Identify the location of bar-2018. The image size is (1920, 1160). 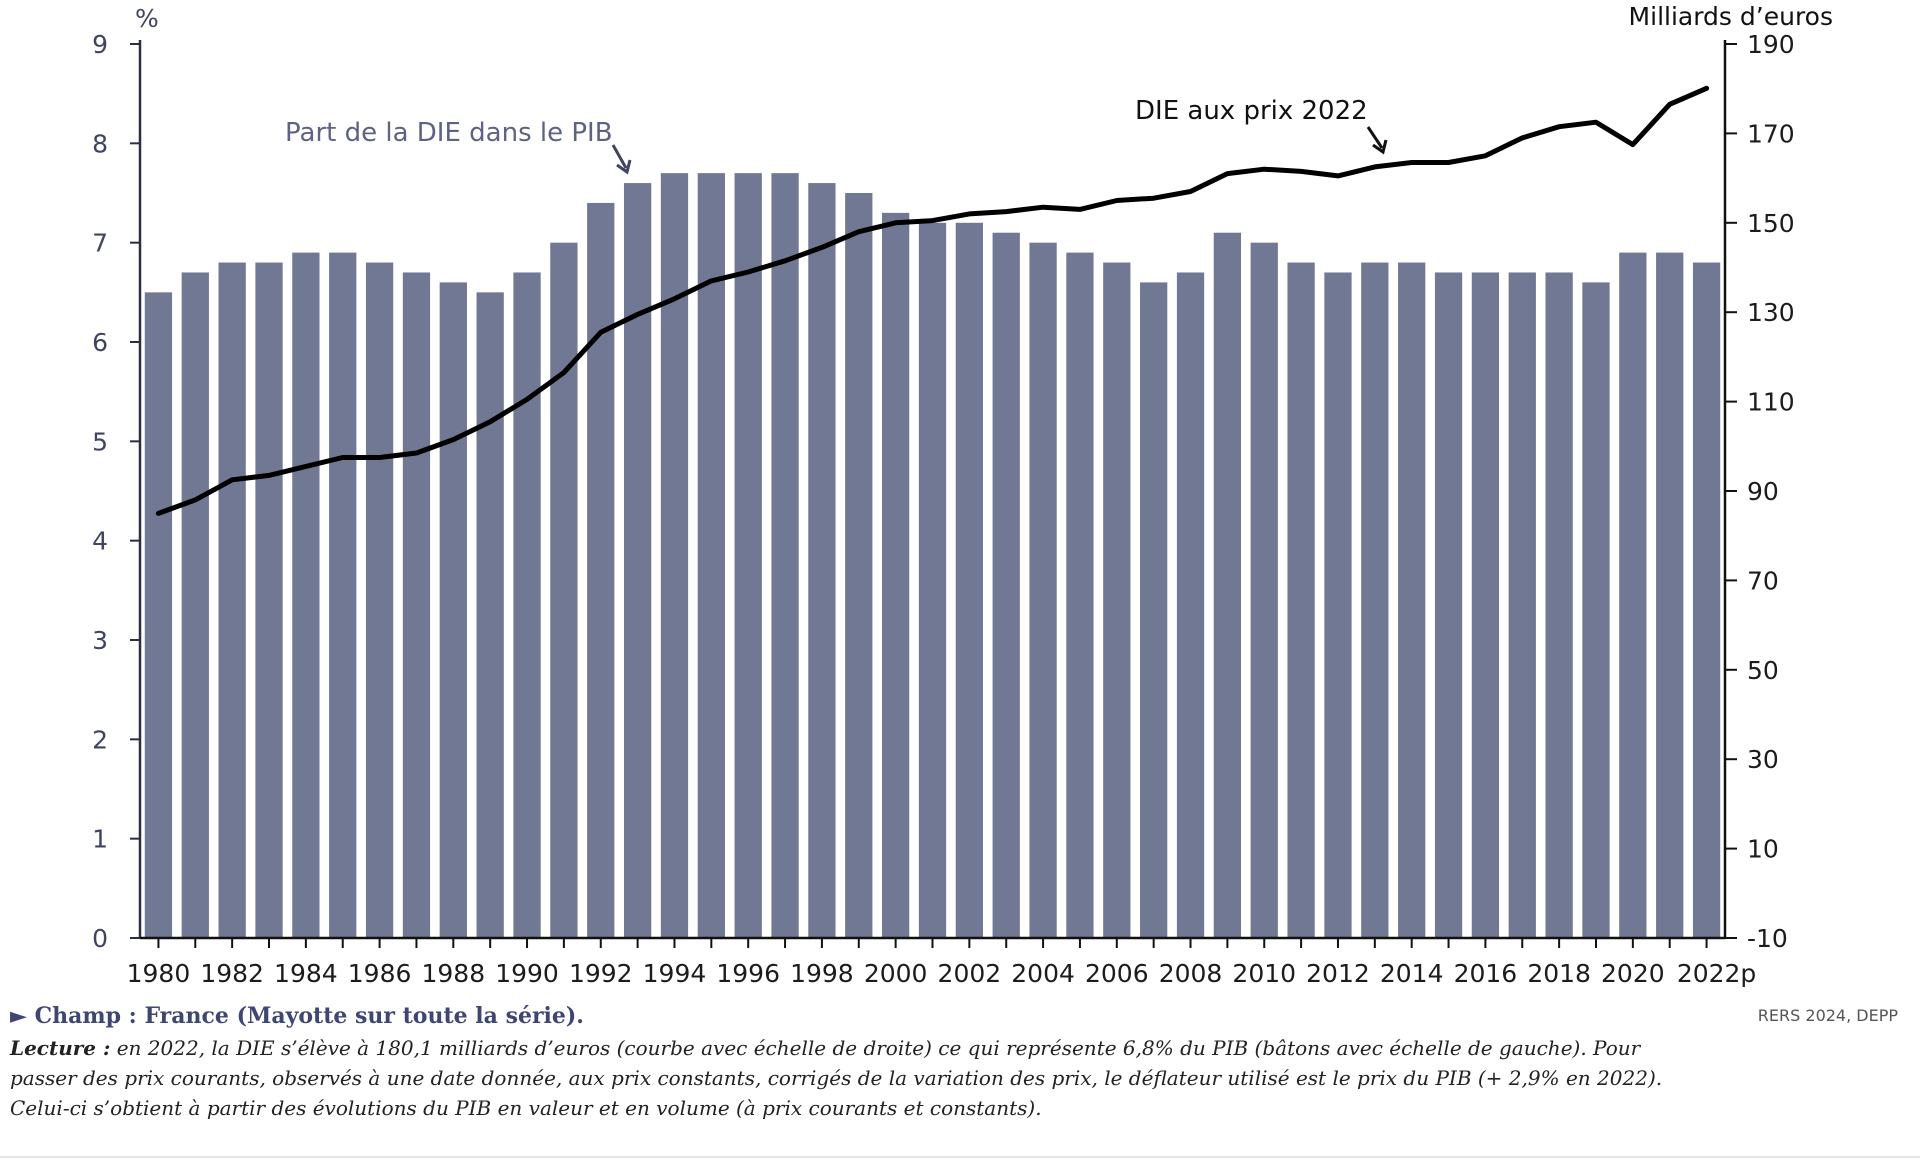
(1559, 605).